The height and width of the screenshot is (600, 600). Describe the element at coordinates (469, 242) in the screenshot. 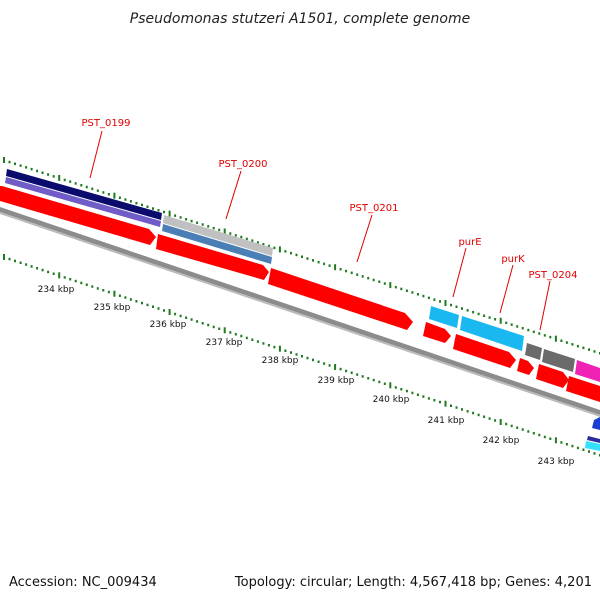

I see `gene-label-purE: purE` at that location.